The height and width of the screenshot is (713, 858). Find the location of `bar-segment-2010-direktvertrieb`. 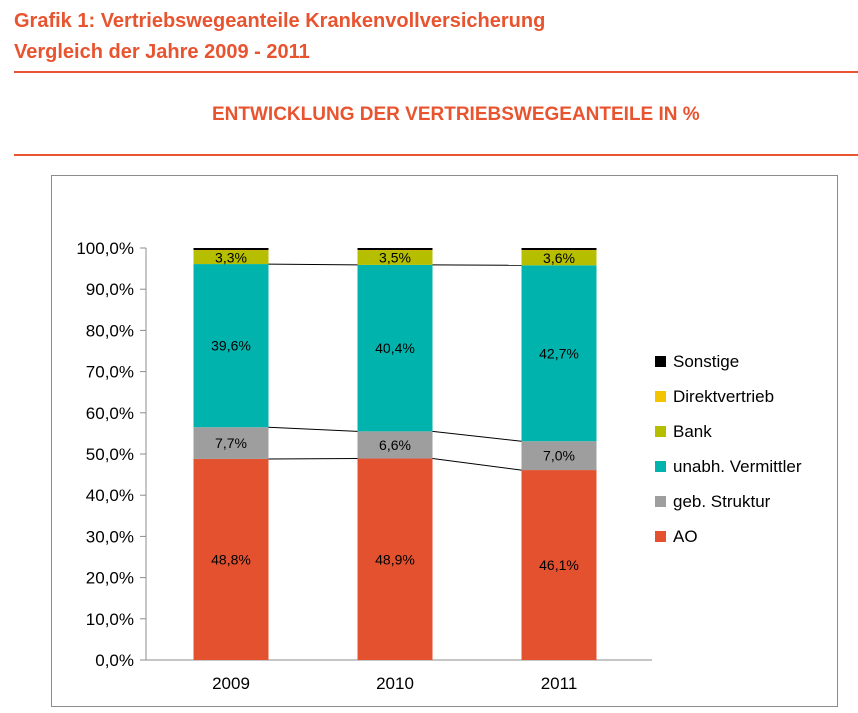

bar-segment-2010-direktvertrieb is located at coordinates (395, 250).